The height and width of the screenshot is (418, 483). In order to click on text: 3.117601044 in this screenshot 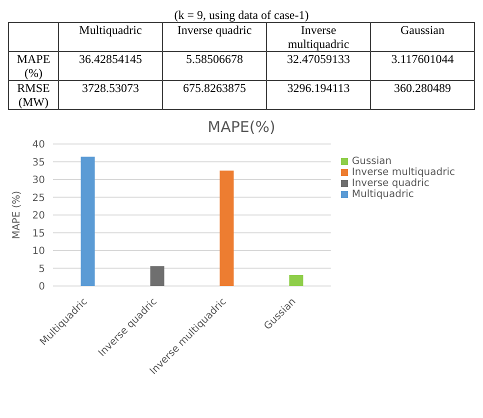, I will do `click(422, 59)`.